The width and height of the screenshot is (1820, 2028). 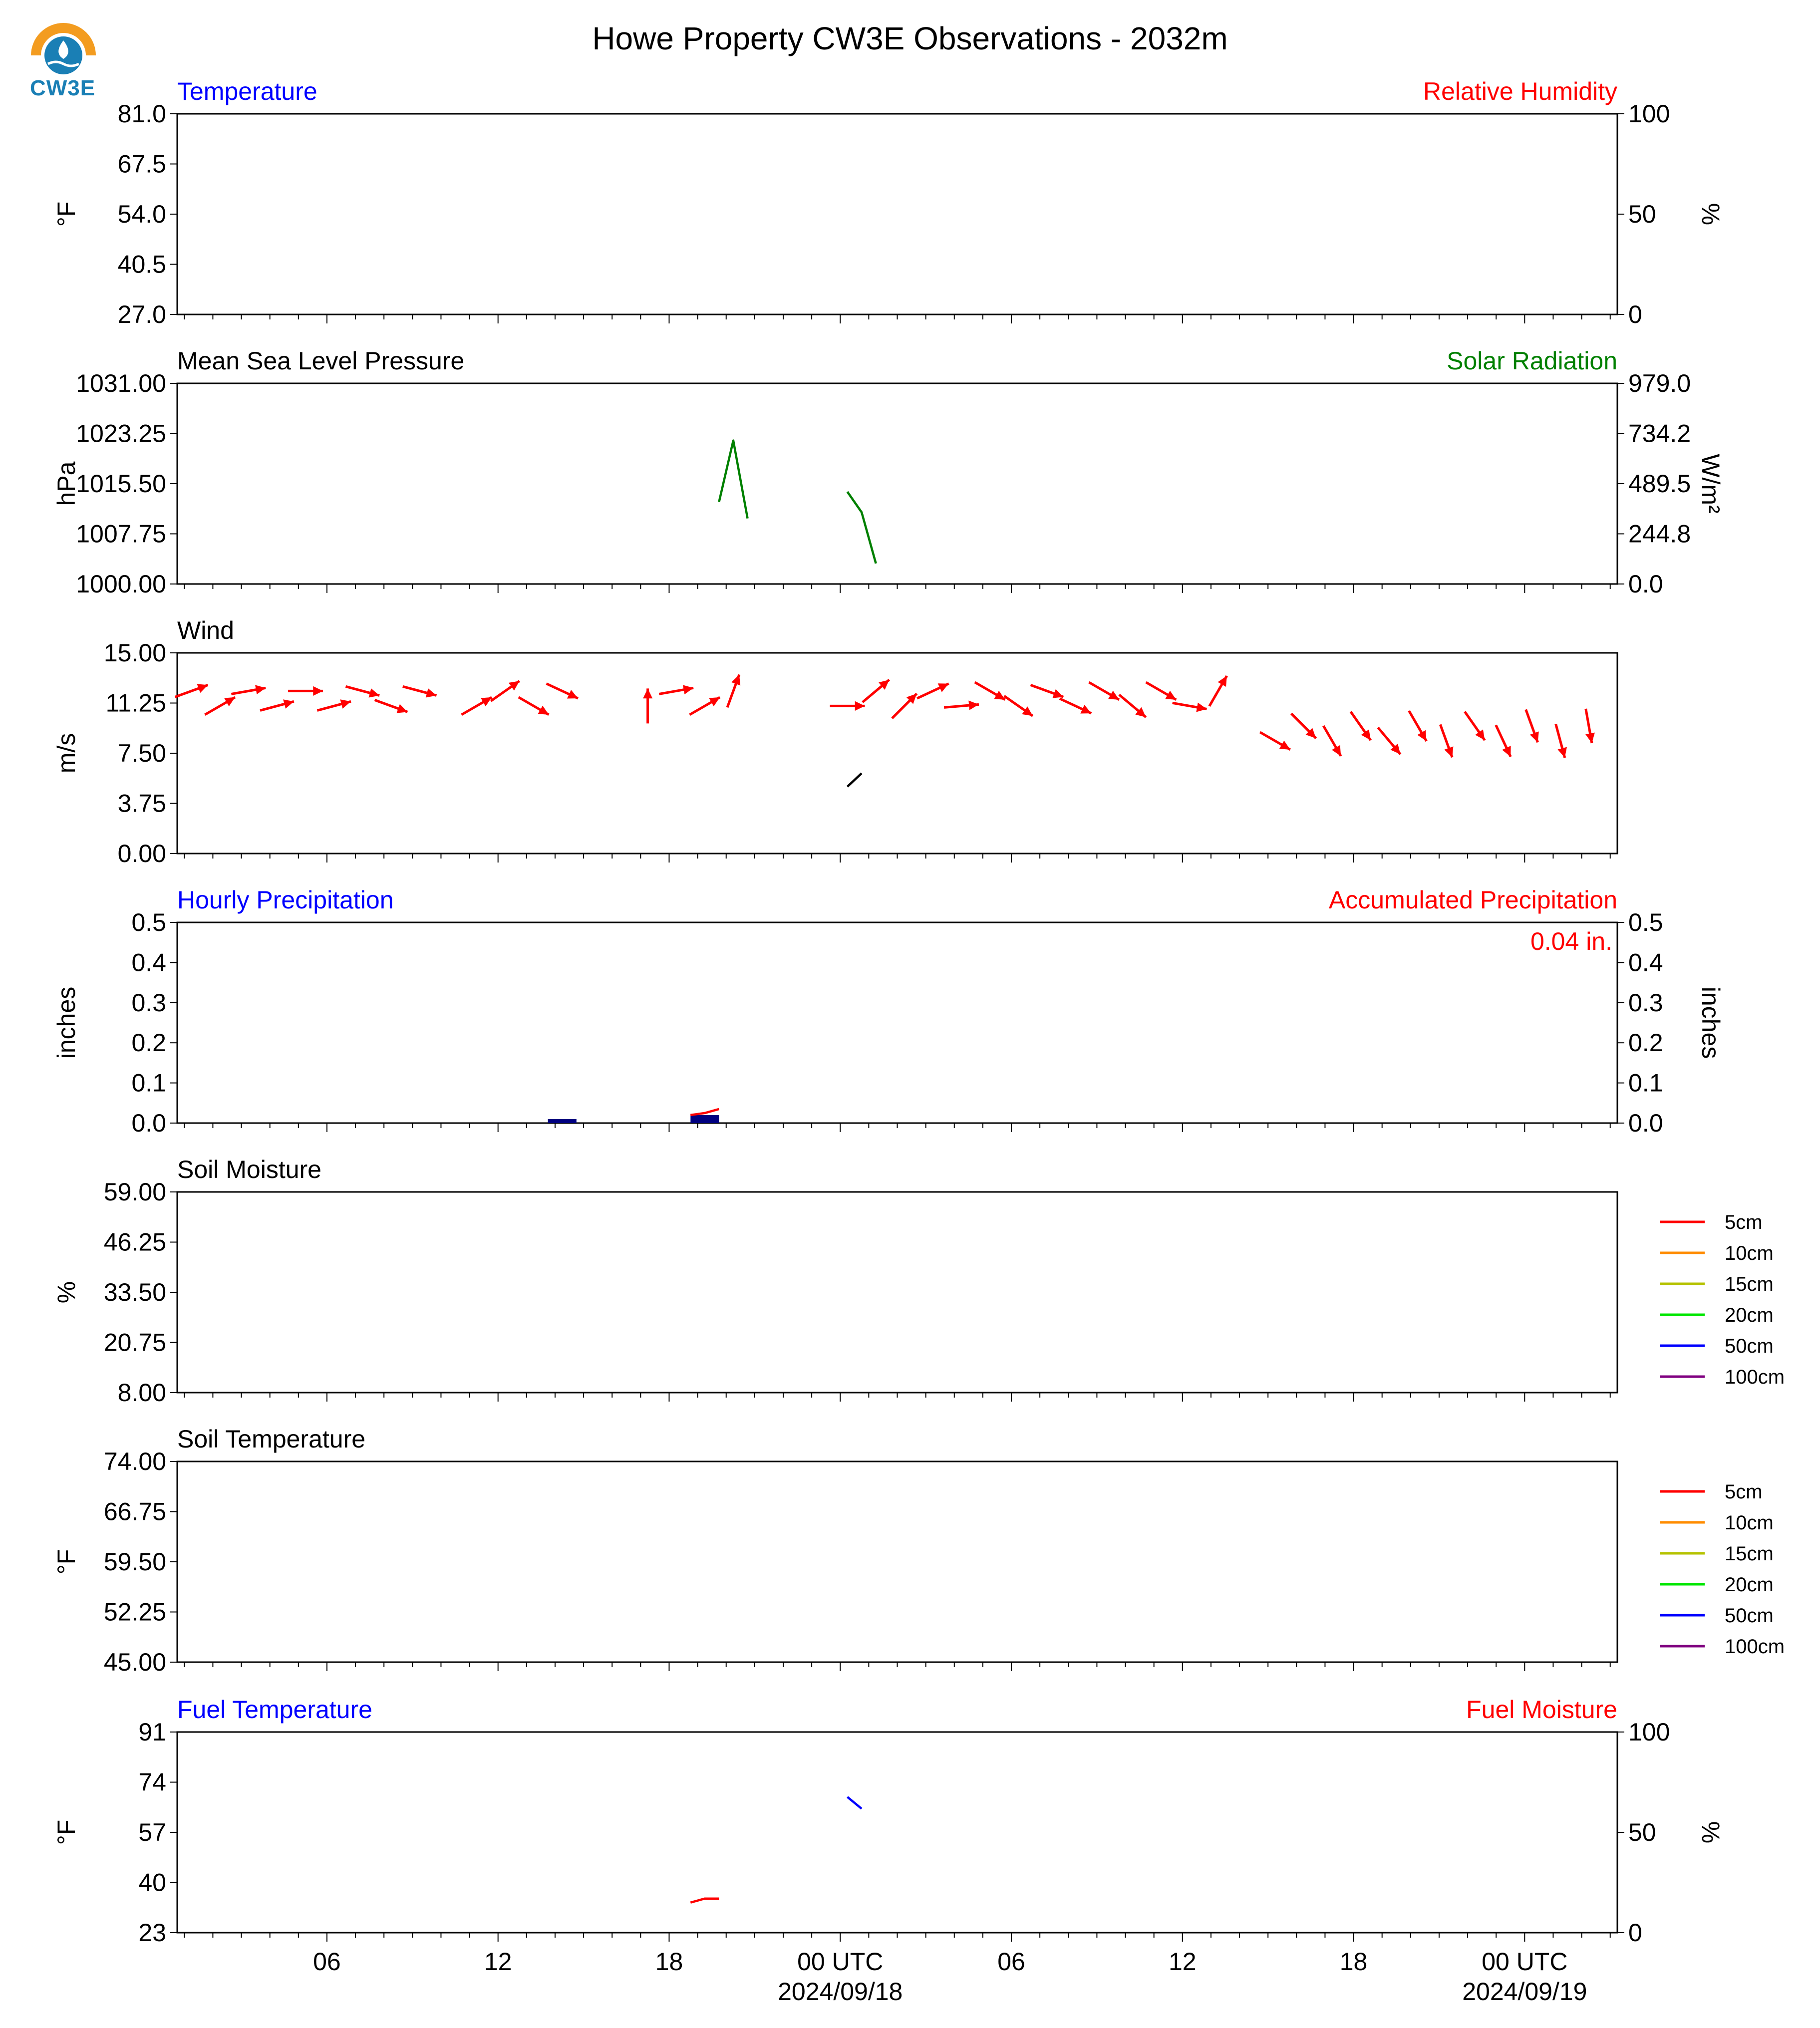 What do you see at coordinates (1571, 941) in the screenshot?
I see `precip-total-annotation: 0.04 in.` at bounding box center [1571, 941].